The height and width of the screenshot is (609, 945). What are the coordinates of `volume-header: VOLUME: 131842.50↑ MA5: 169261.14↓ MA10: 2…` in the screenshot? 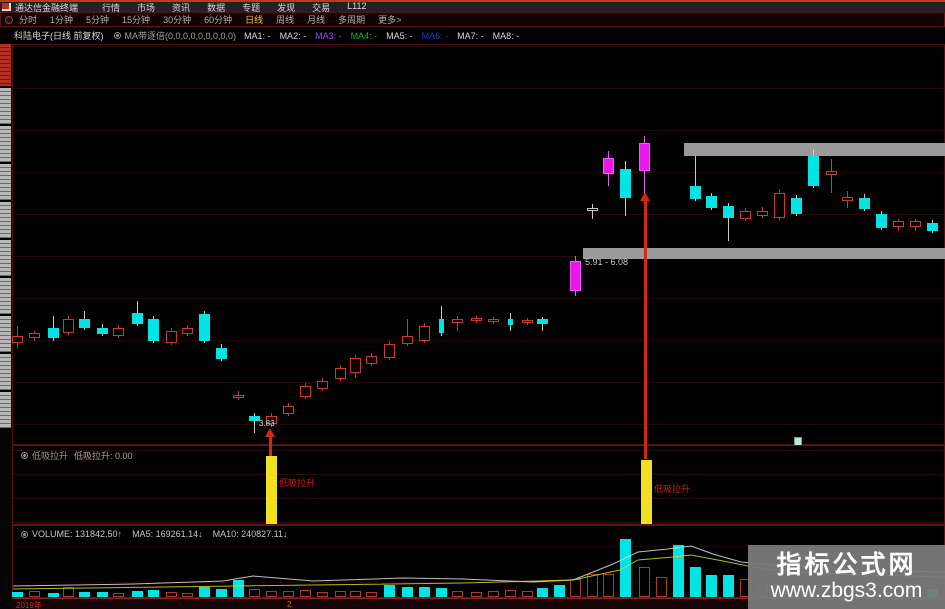 It's located at (159, 534).